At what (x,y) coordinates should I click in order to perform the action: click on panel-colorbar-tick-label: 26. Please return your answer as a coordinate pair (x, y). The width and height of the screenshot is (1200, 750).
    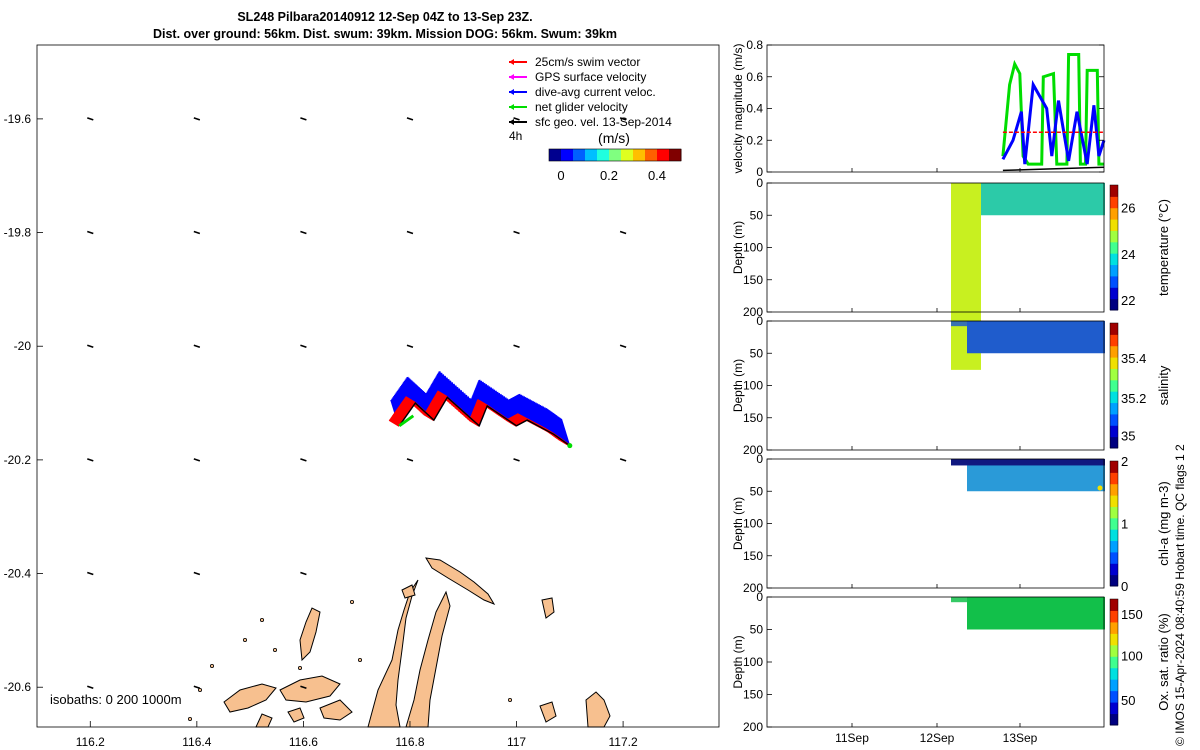
    Looking at the image, I should click on (1128, 208).